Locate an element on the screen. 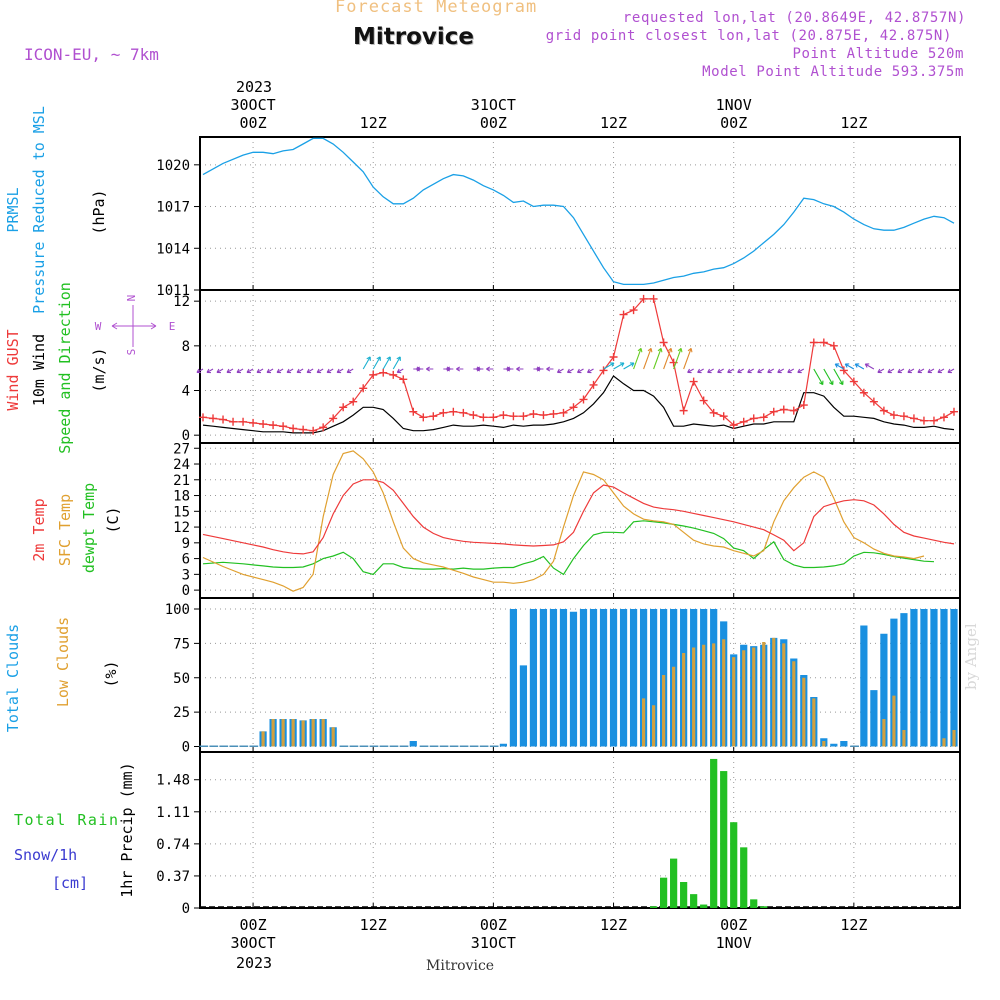  ytick-label-temp-5: 15 is located at coordinates (181, 512).